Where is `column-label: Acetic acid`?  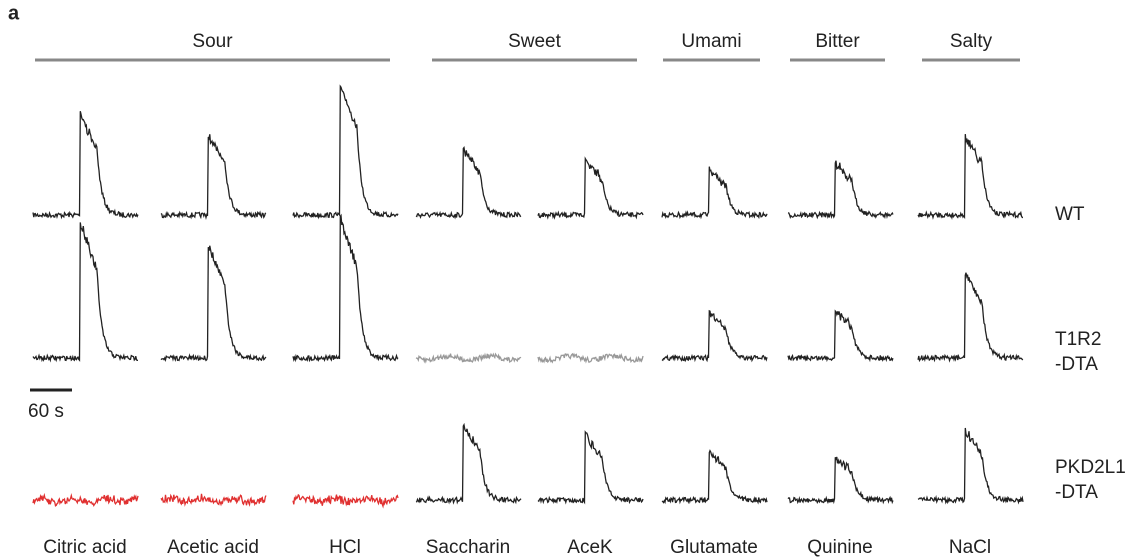
column-label: Acetic acid is located at coordinates (213, 547).